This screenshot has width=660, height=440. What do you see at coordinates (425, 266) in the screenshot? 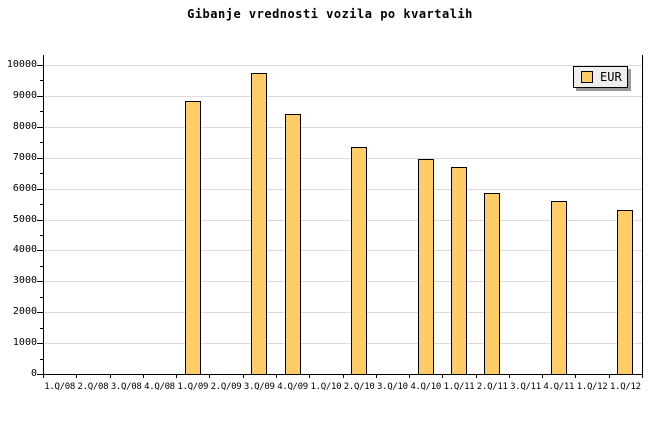
I see `bar-4.Q/10-6950` at bounding box center [425, 266].